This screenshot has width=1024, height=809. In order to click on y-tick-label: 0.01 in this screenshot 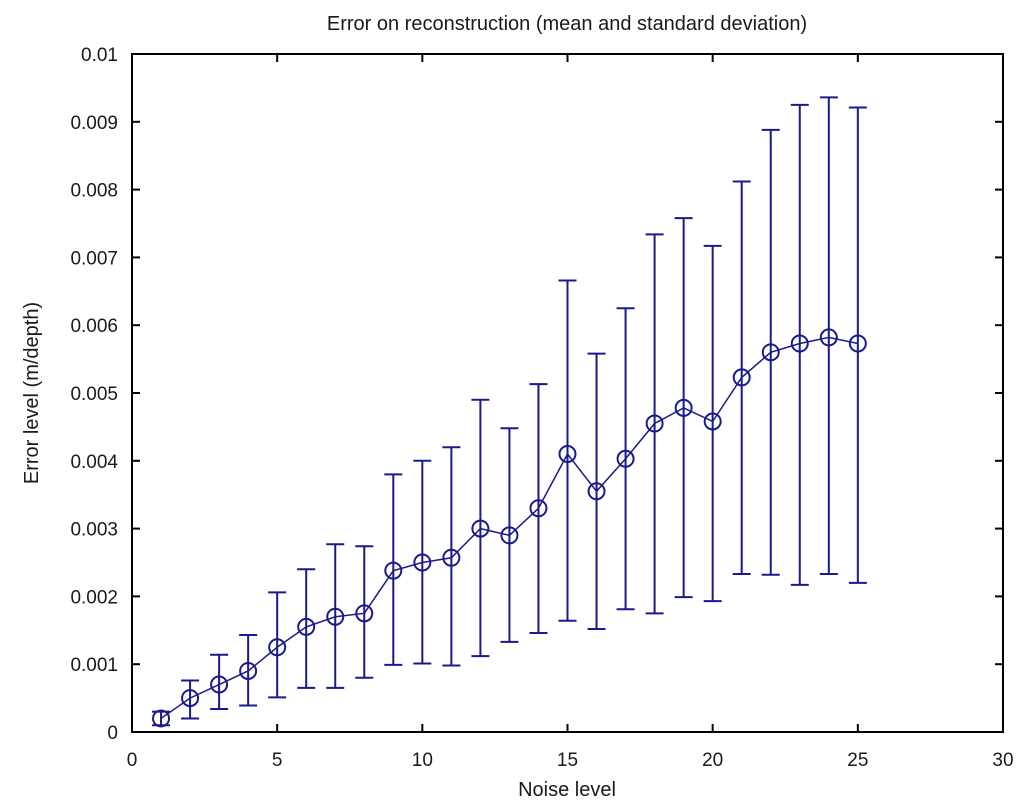, I will do `click(99, 55)`.